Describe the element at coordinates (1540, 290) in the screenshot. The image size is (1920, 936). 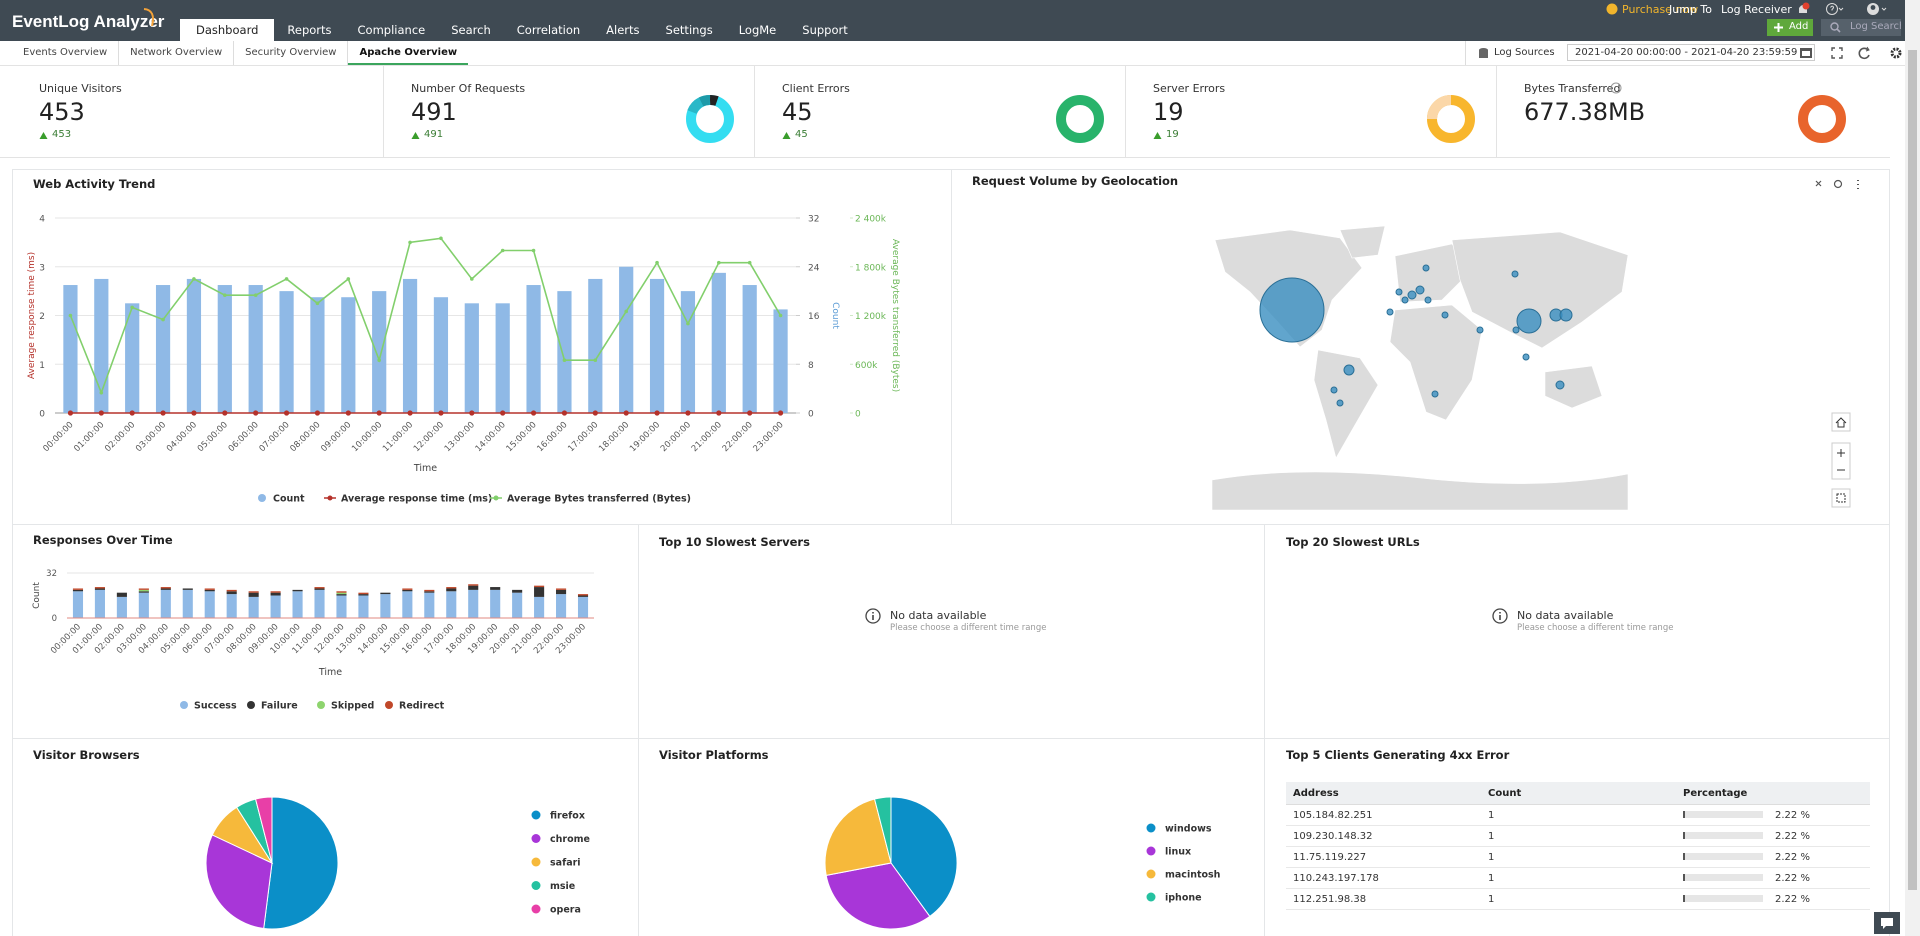
I see `asia` at that location.